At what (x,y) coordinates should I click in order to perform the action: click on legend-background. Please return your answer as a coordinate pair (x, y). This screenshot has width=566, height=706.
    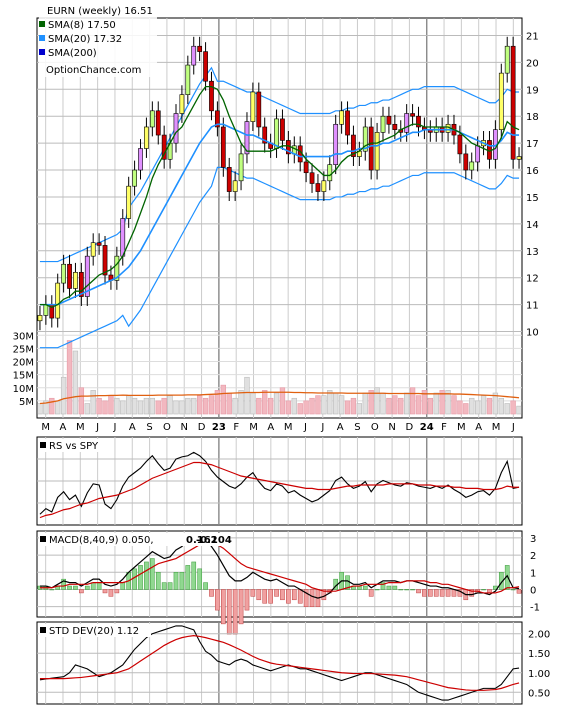
    Looking at the image, I should click on (98, 40).